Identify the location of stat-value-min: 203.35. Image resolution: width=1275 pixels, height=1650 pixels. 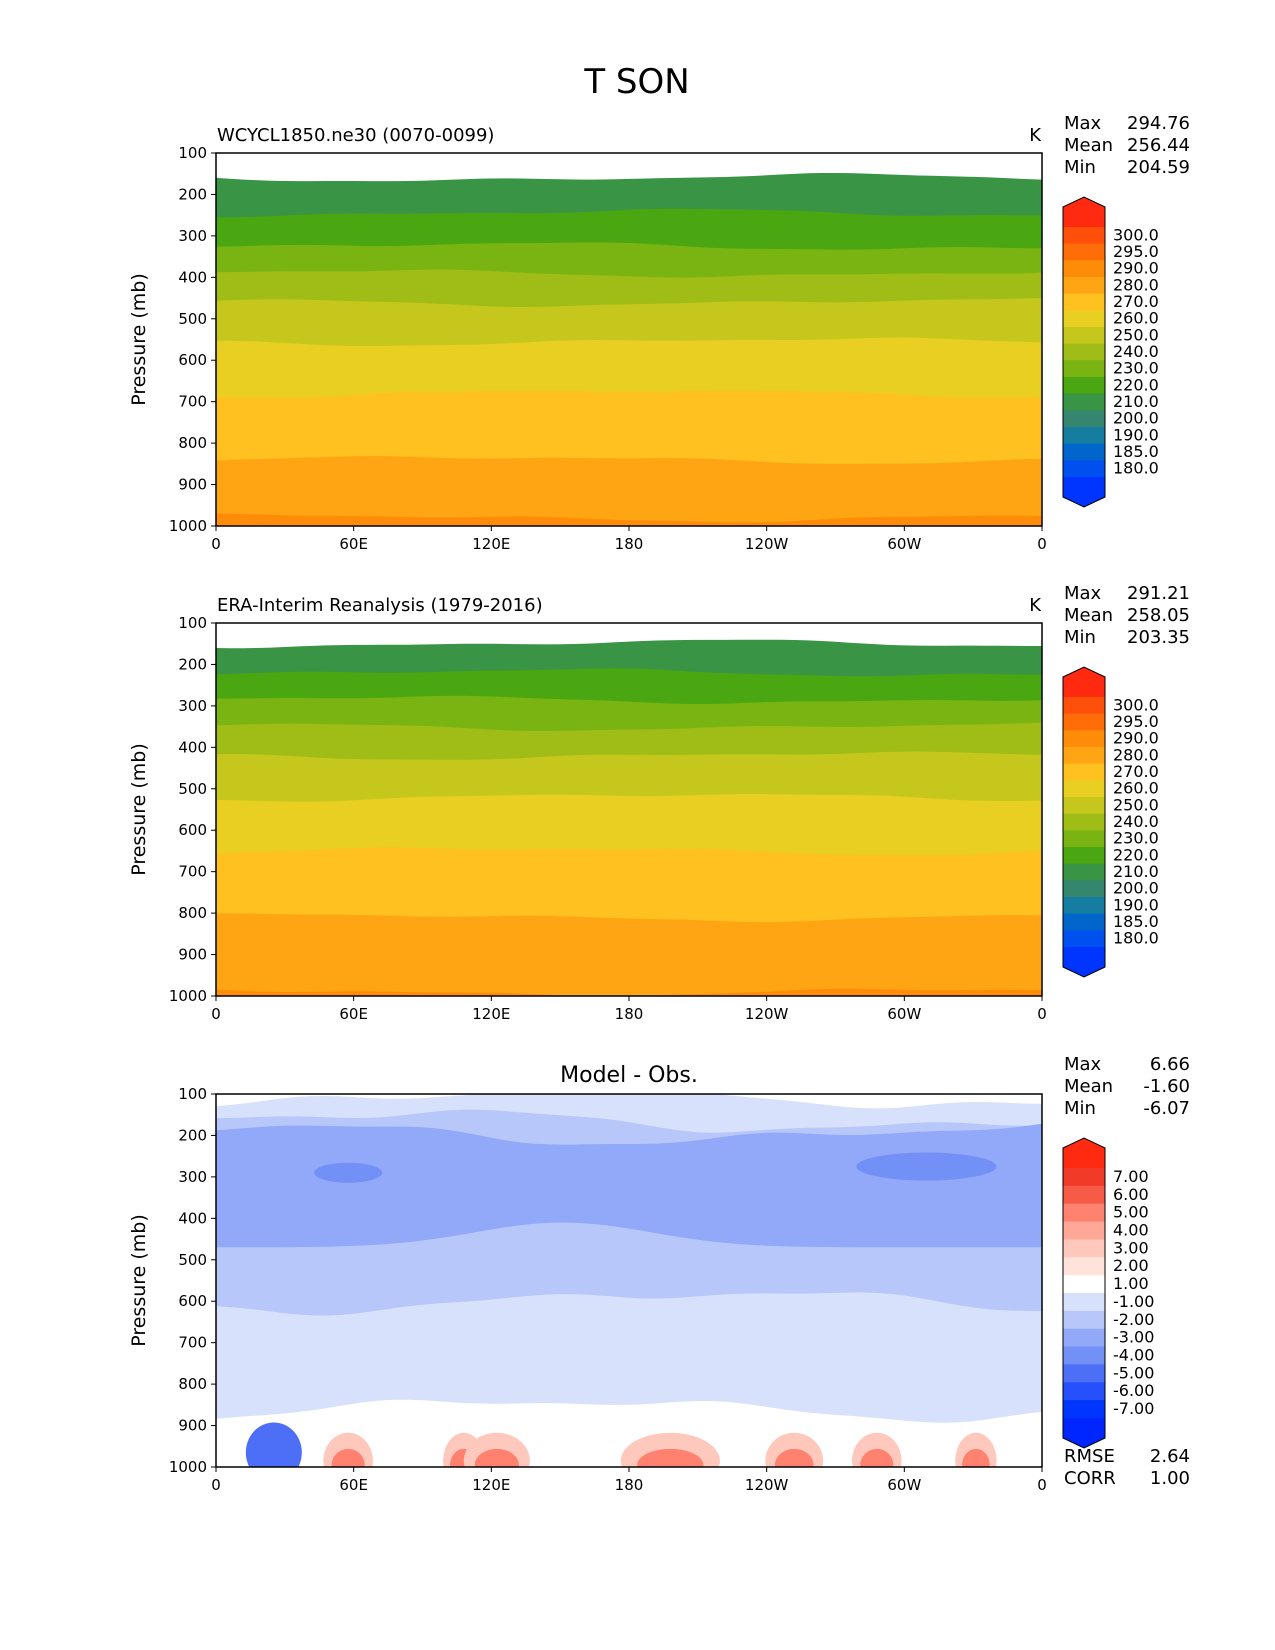
(1158, 637).